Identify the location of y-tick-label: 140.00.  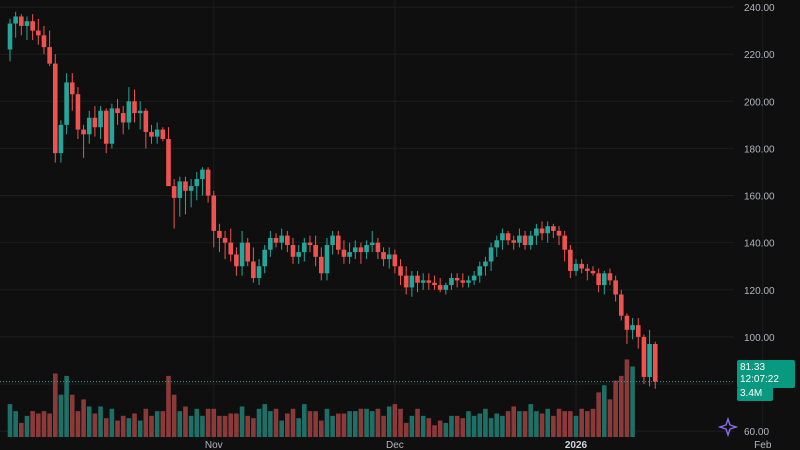
(759, 244).